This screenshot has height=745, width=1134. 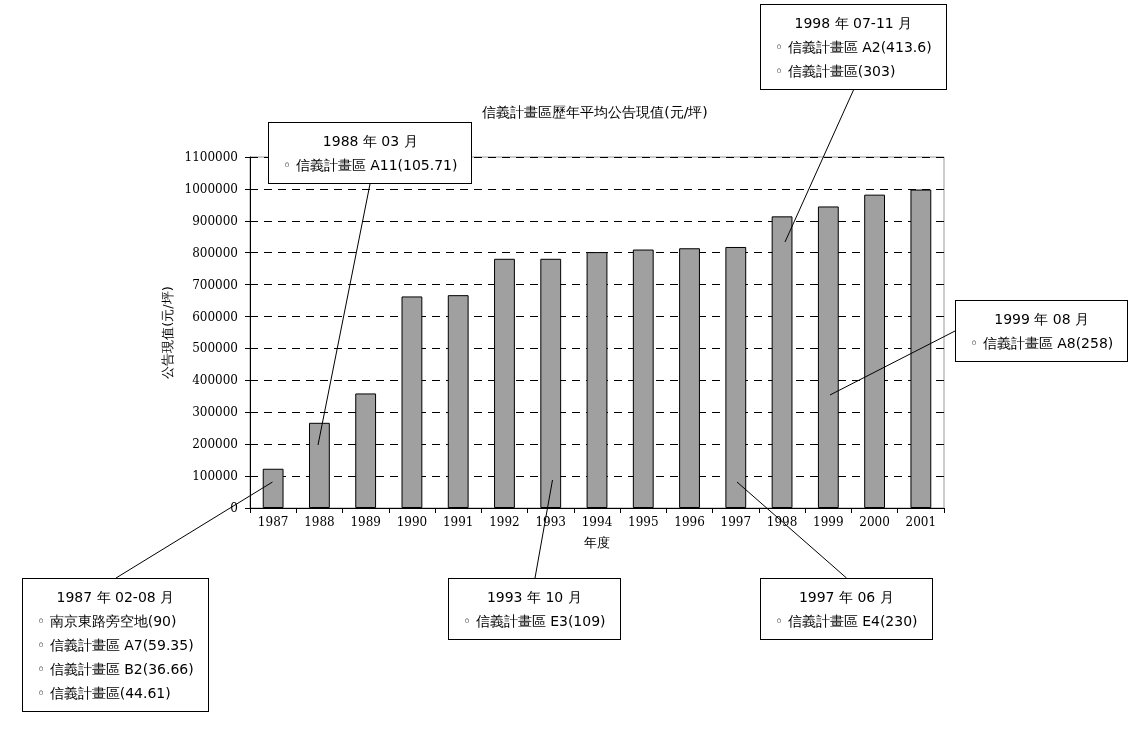 What do you see at coordinates (215, 252) in the screenshot?
I see `y-tick-label: 800000` at bounding box center [215, 252].